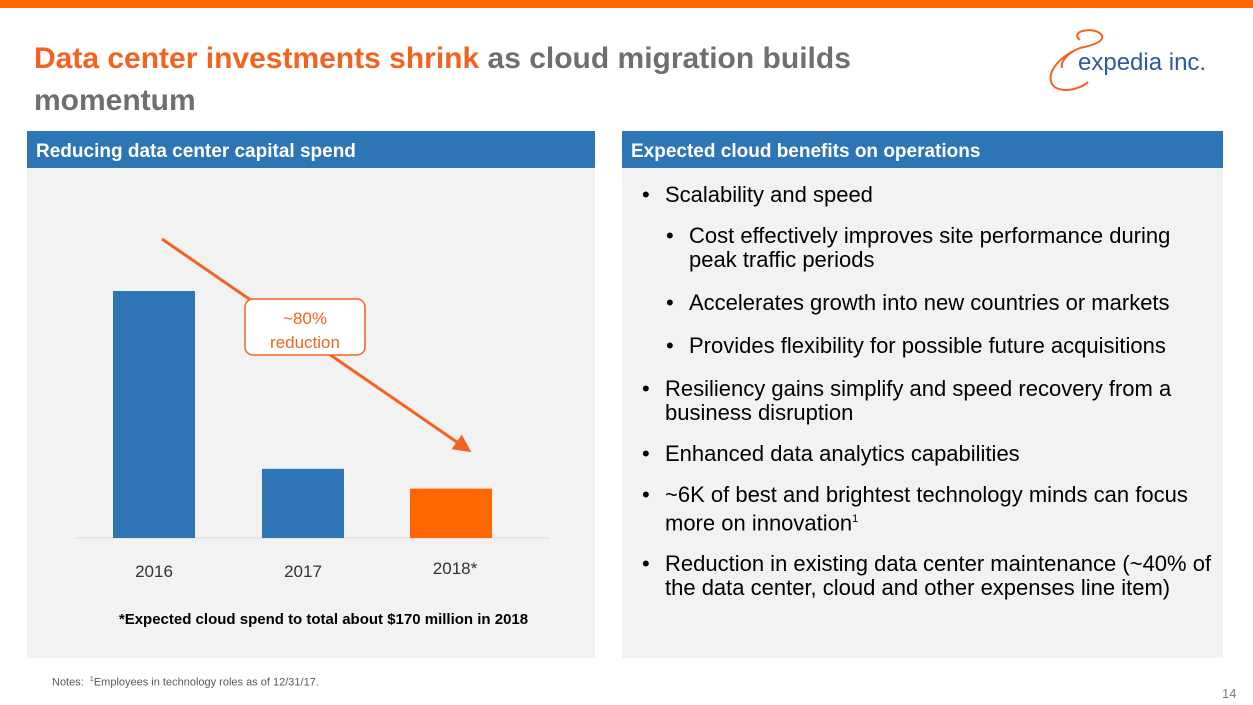 This screenshot has width=1253, height=705. I want to click on slide-title-accent: Data center investments shrink, so click(257, 58).